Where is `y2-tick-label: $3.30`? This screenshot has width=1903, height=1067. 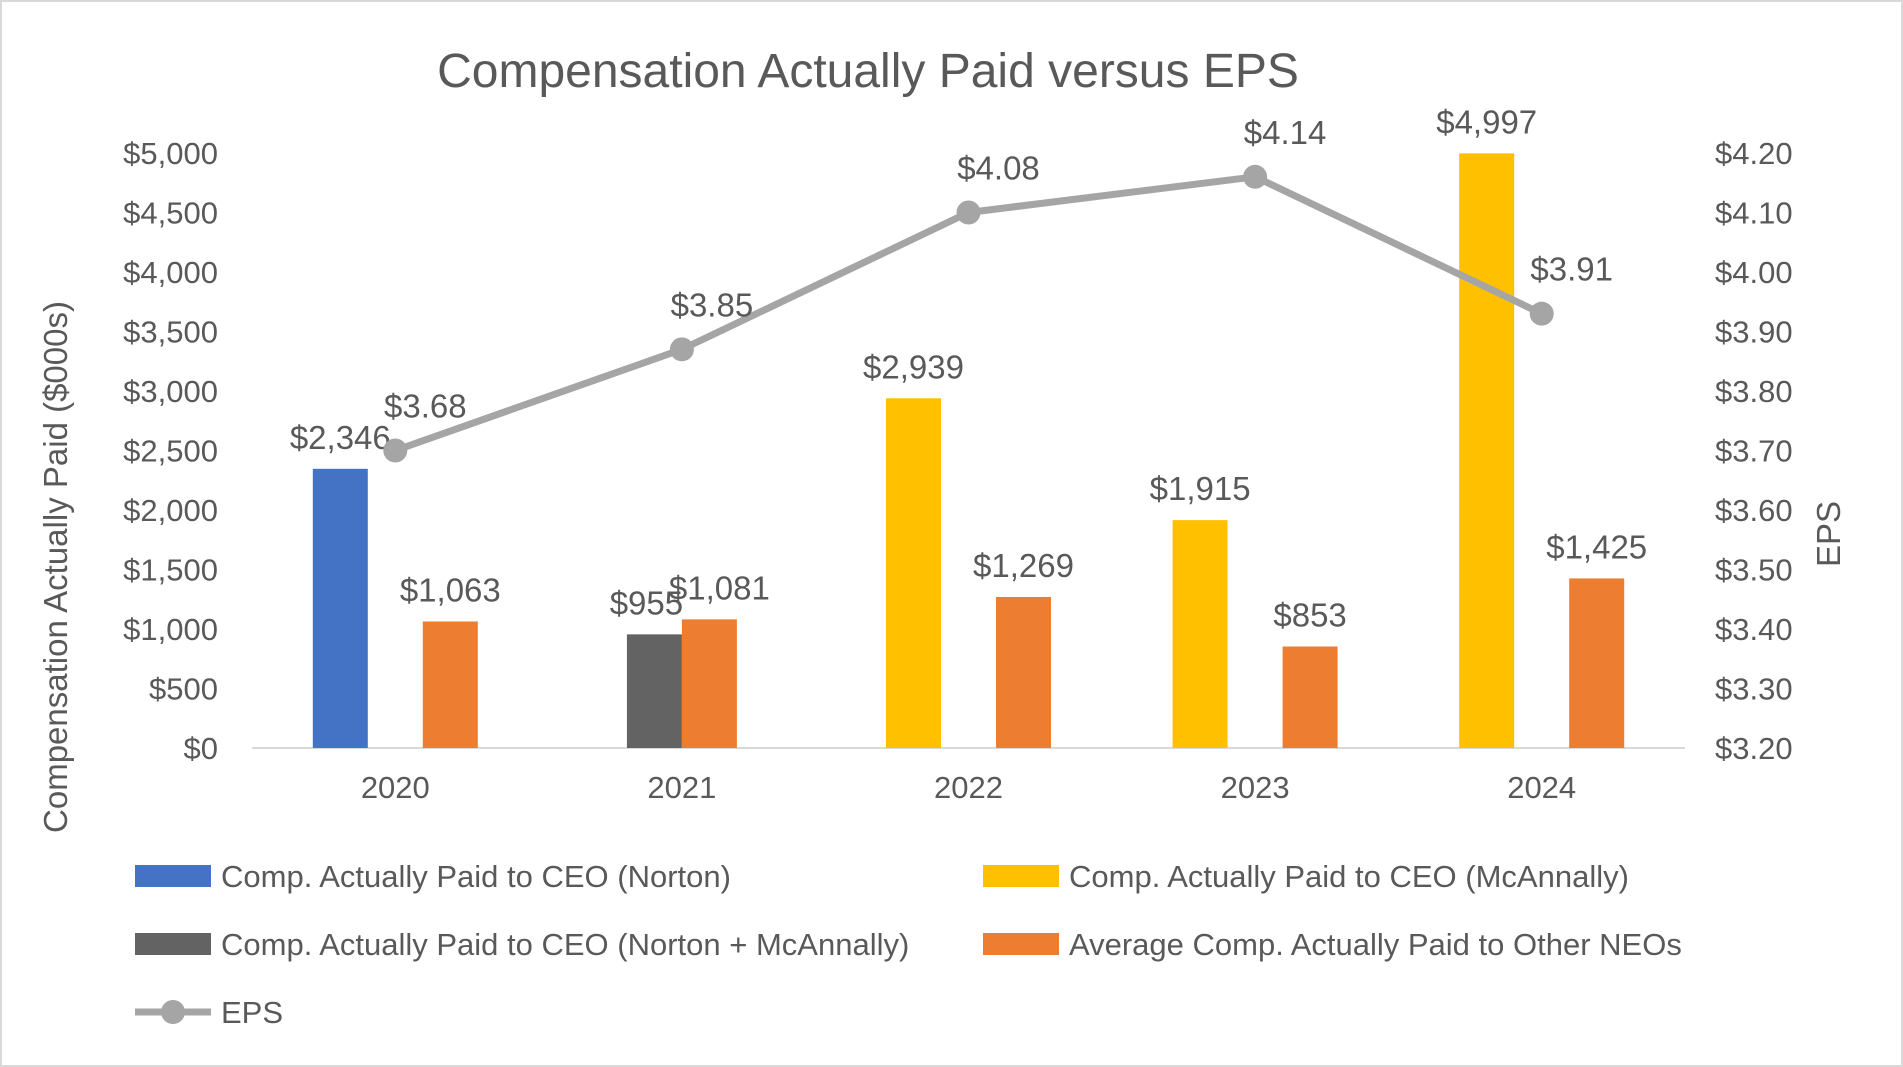 y2-tick-label: $3.30 is located at coordinates (1754, 689).